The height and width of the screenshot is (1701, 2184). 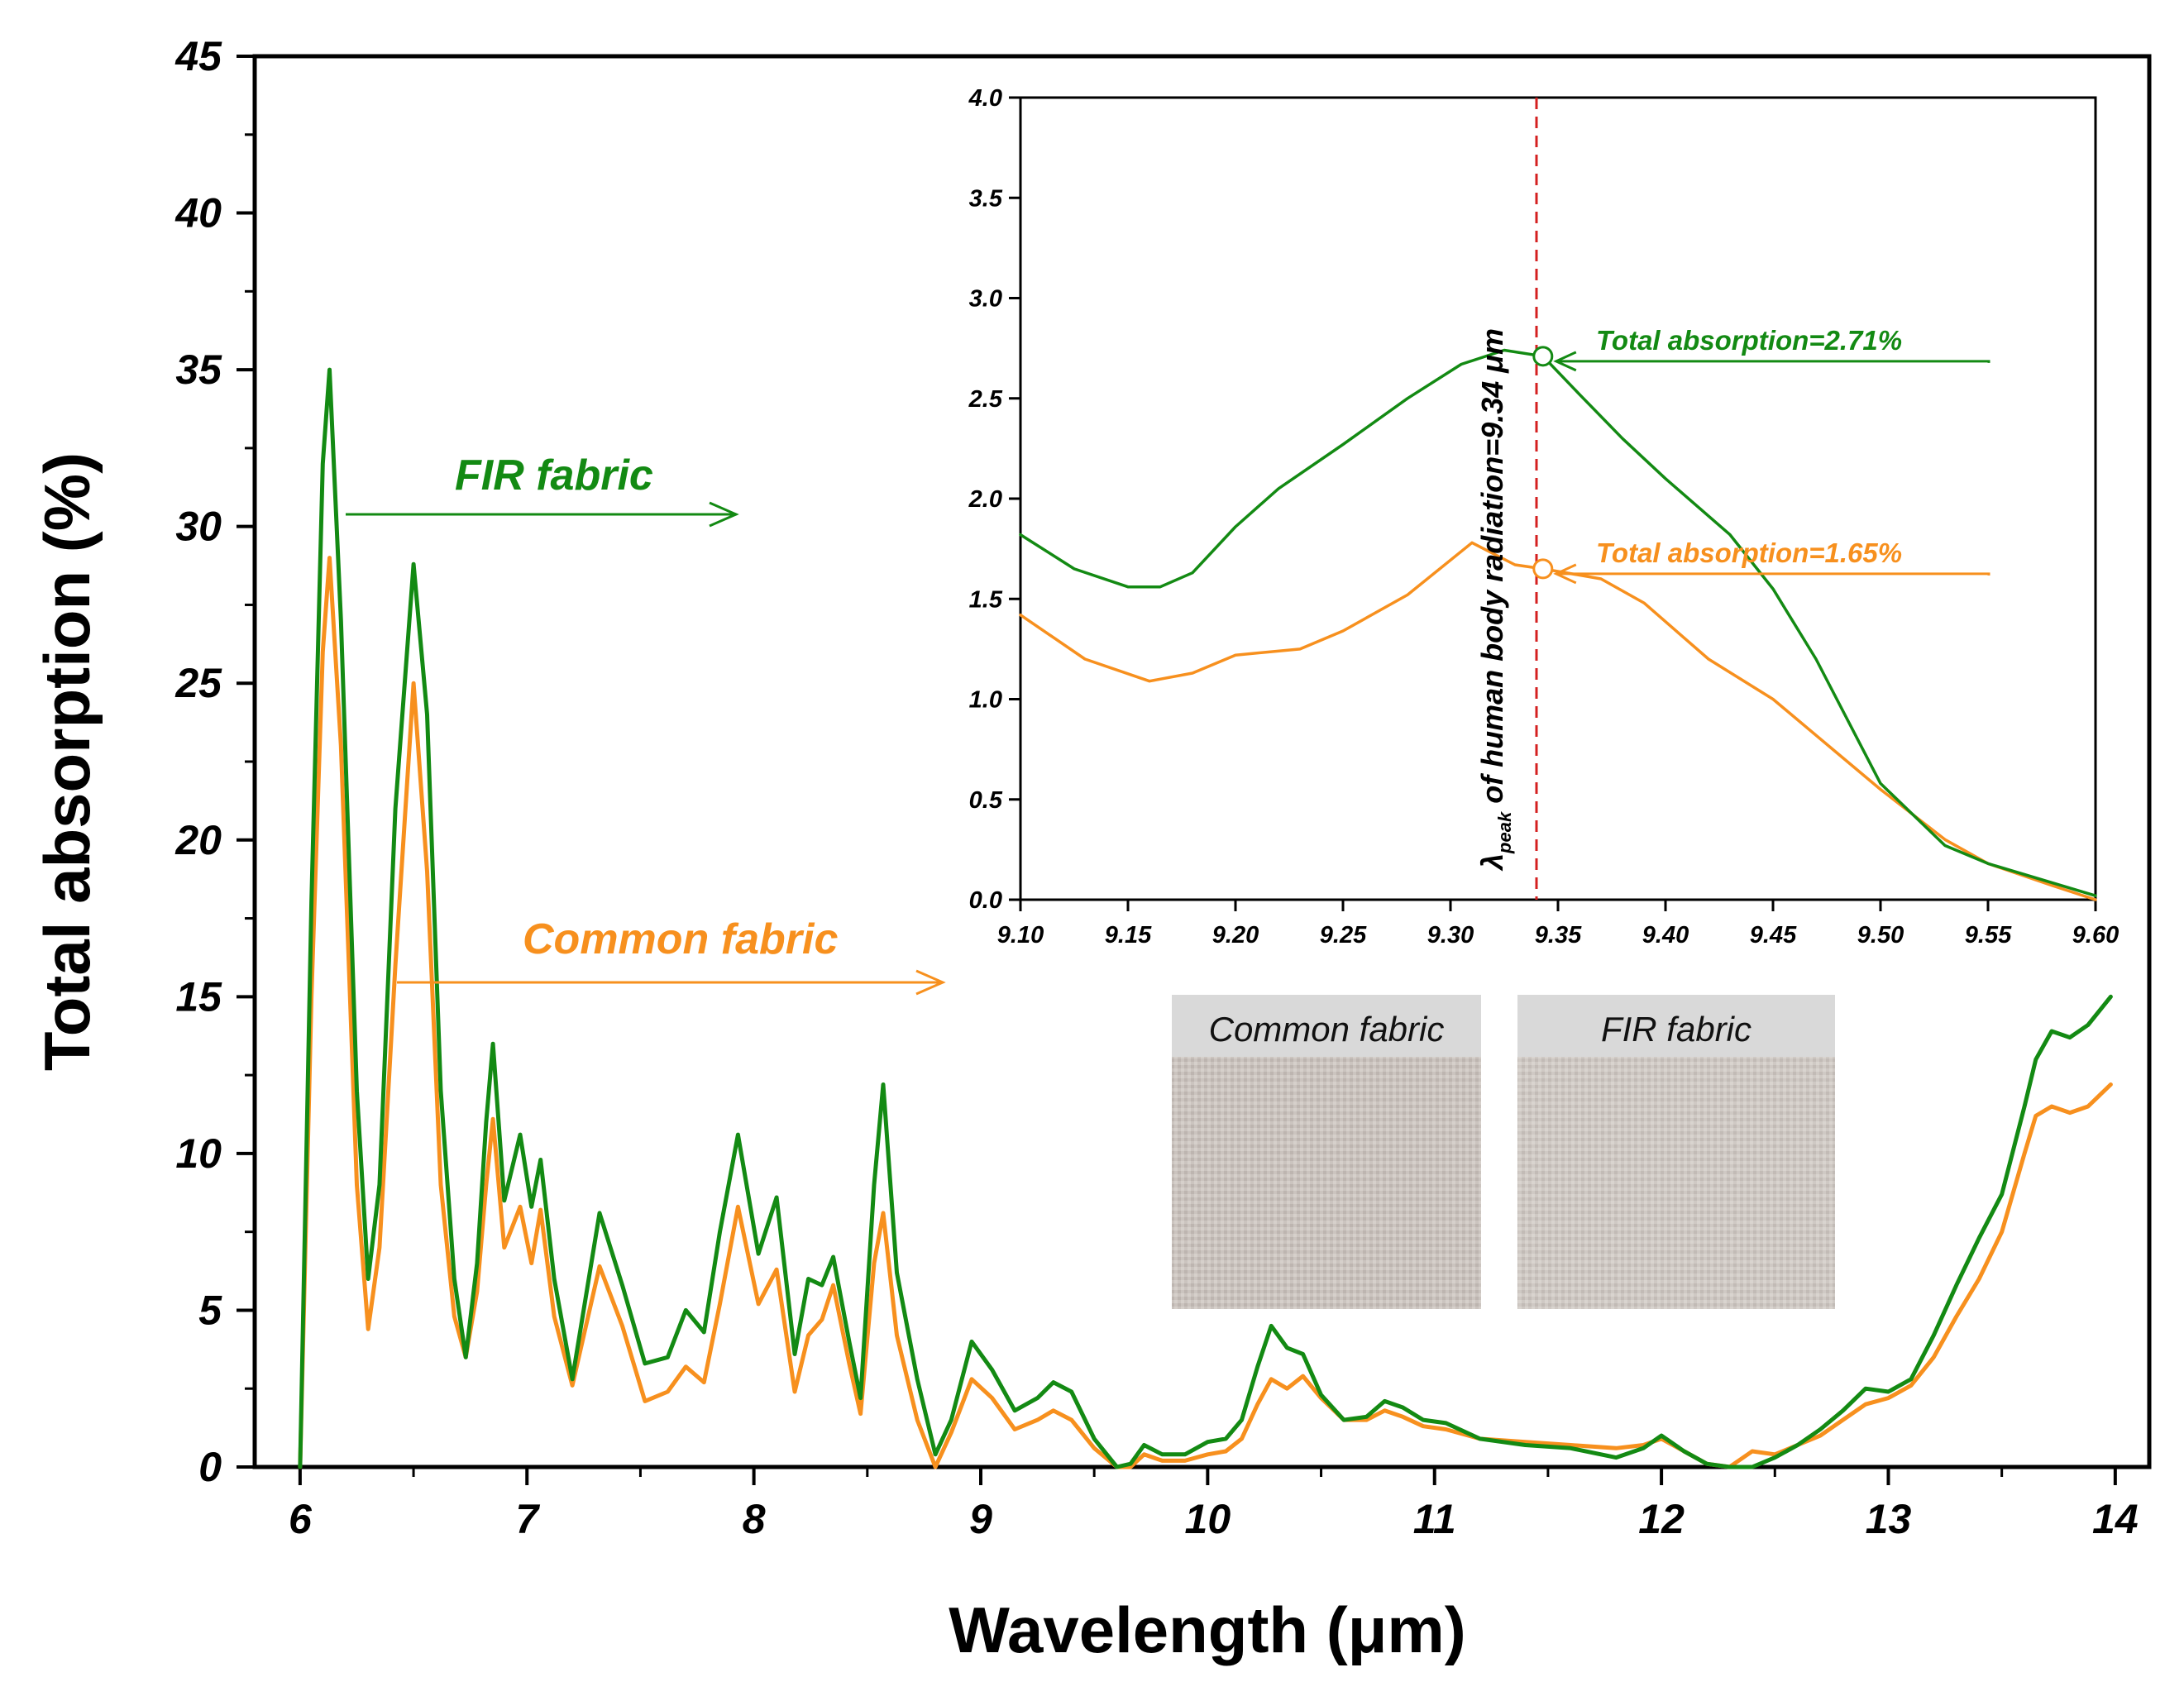 What do you see at coordinates (1665, 935) in the screenshot?
I see `inset-x-tick-label-6: 9.40` at bounding box center [1665, 935].